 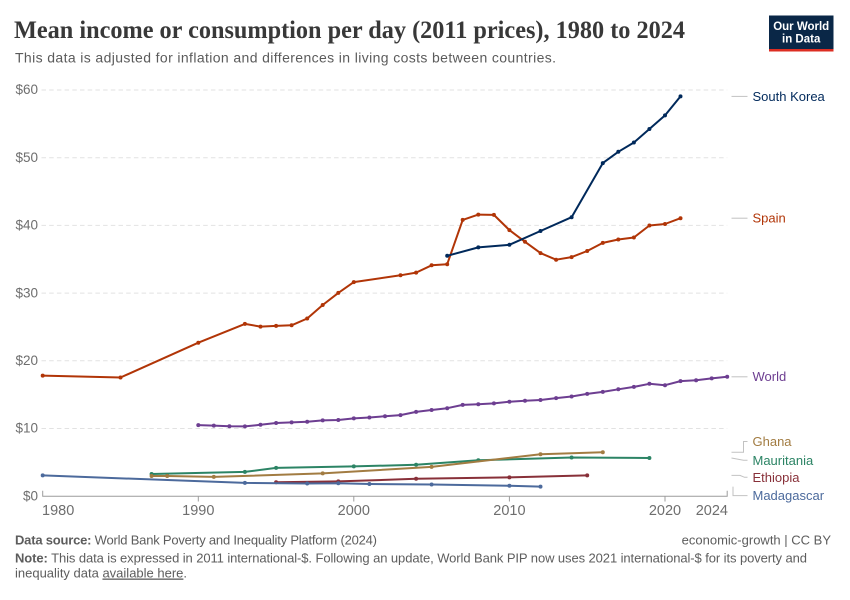 What do you see at coordinates (26, 292) in the screenshot?
I see `svg-text: $30` at bounding box center [26, 292].